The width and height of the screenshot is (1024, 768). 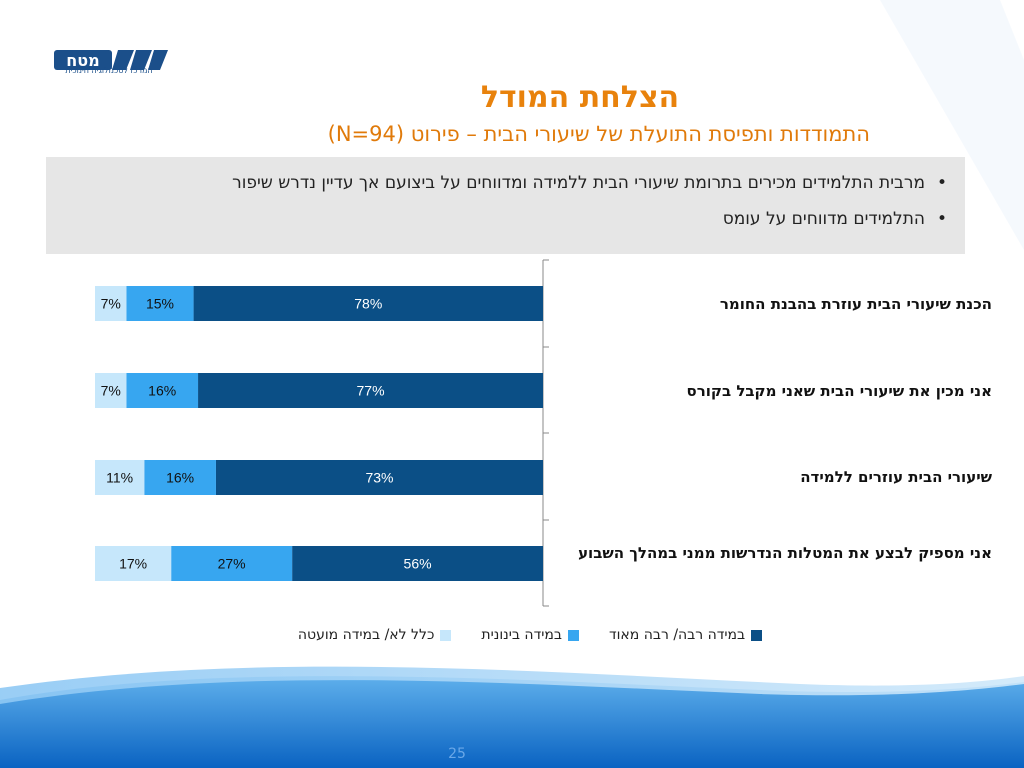 I want to click on bullet-text: התלמידים מדווחים על עומס, so click(x=823, y=219).